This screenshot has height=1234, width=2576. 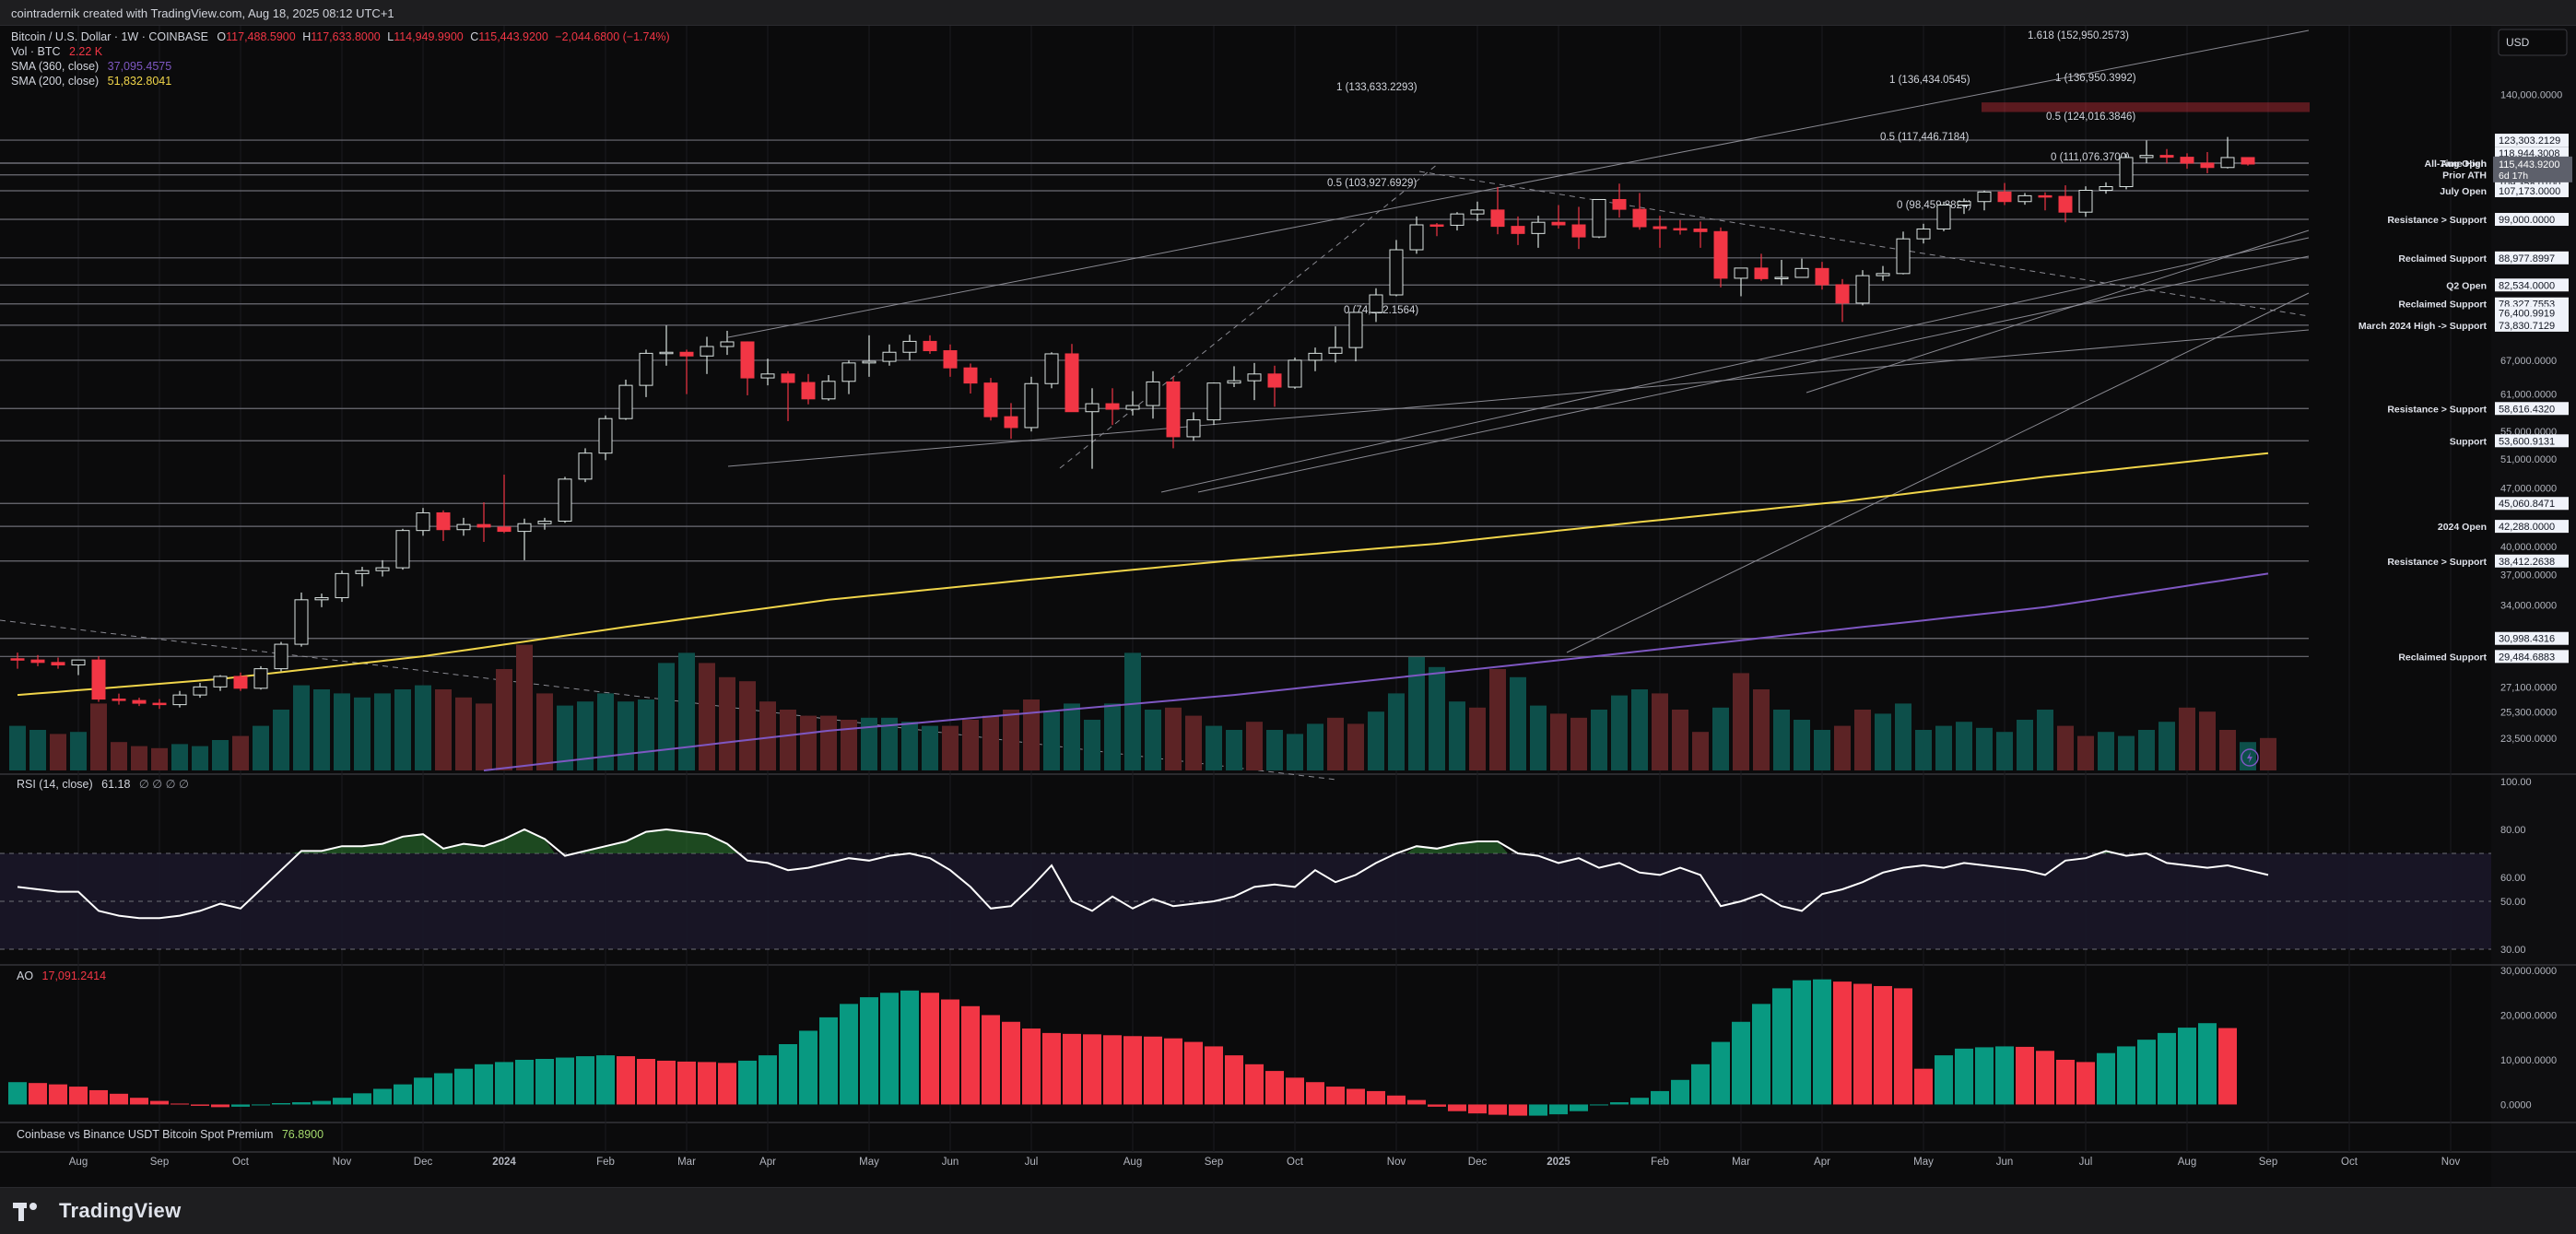 I want to click on sma360-line, so click(x=1376, y=671).